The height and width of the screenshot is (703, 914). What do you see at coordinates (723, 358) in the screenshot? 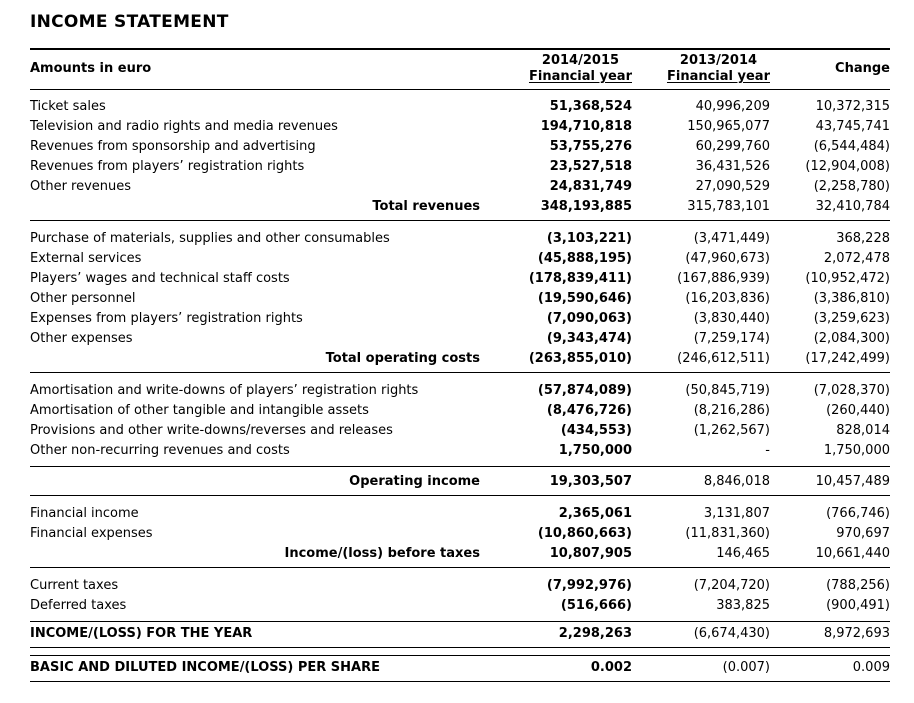
I see `value-fy-2013-2014: (246,612,511)` at bounding box center [723, 358].